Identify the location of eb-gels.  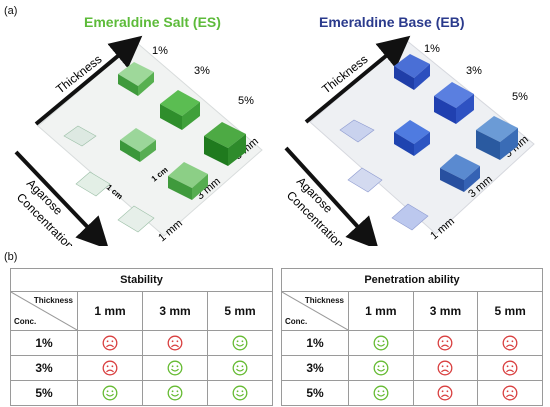
(428, 142).